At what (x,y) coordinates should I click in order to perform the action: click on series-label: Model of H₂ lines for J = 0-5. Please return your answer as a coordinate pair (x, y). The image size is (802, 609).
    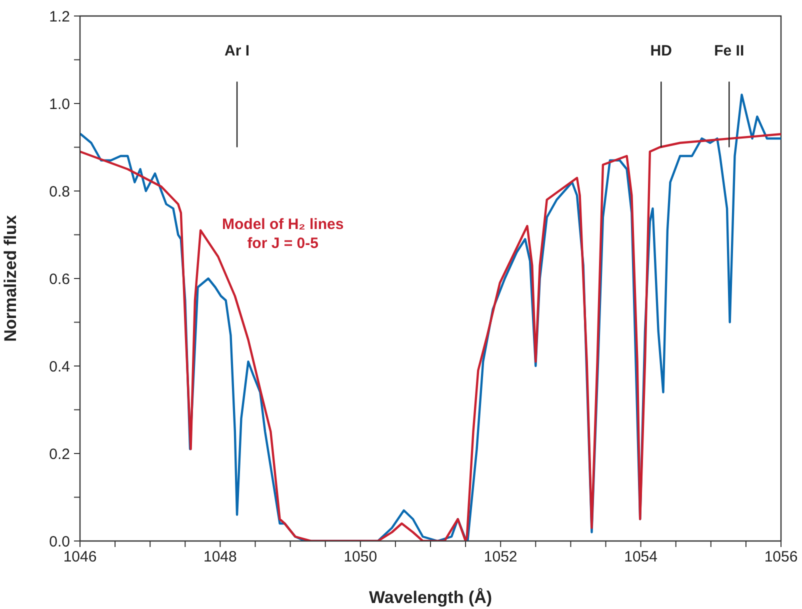
    Looking at the image, I should click on (283, 234).